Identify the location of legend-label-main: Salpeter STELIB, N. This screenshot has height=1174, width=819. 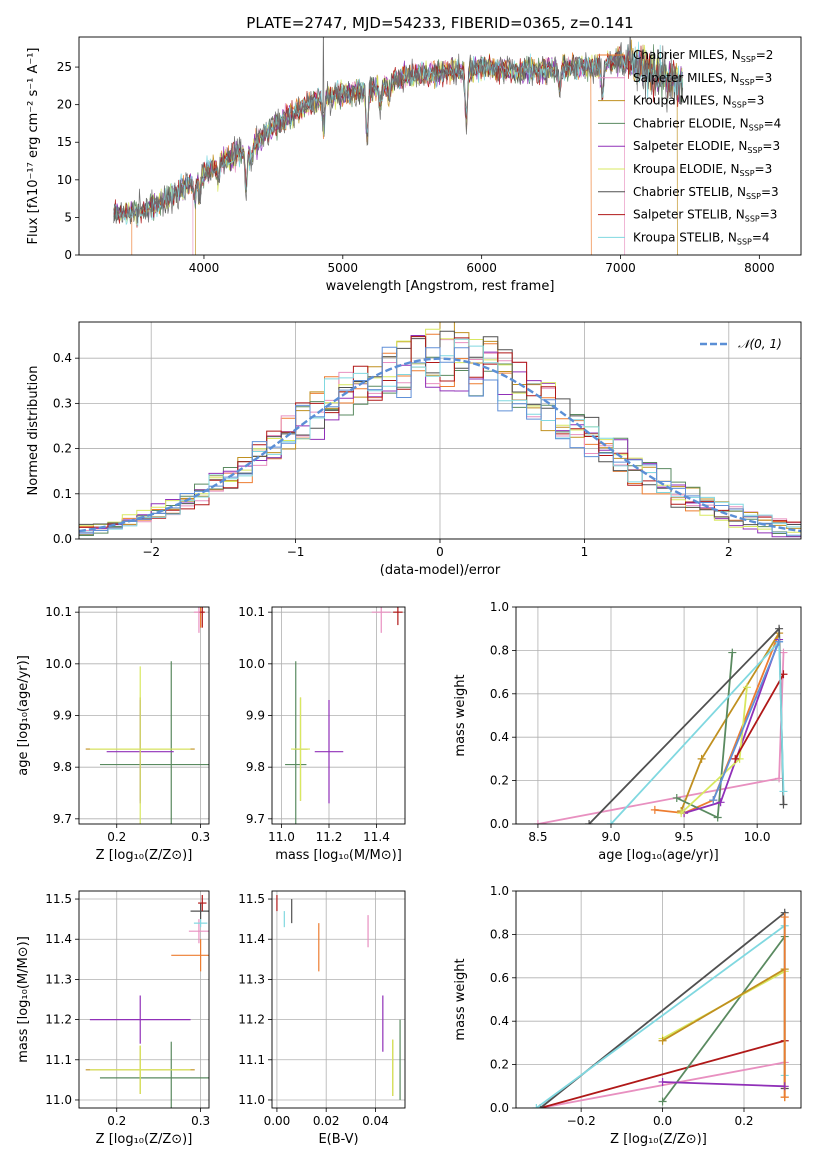
(689, 215).